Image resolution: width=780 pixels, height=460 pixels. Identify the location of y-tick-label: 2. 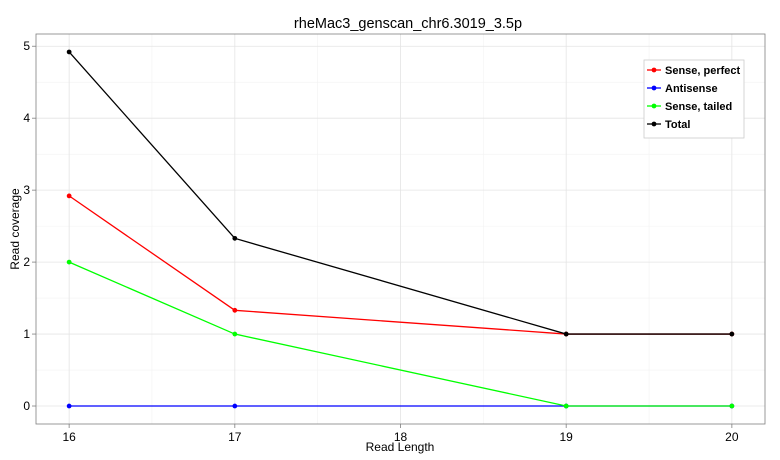
(26, 262).